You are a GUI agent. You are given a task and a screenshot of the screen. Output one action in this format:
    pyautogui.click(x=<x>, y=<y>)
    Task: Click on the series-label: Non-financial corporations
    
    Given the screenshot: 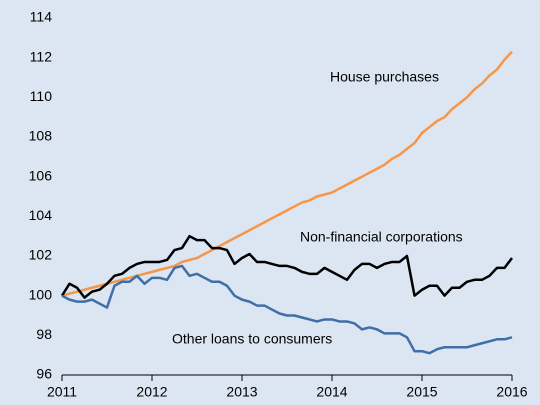 What is the action you would take?
    pyautogui.click(x=381, y=237)
    